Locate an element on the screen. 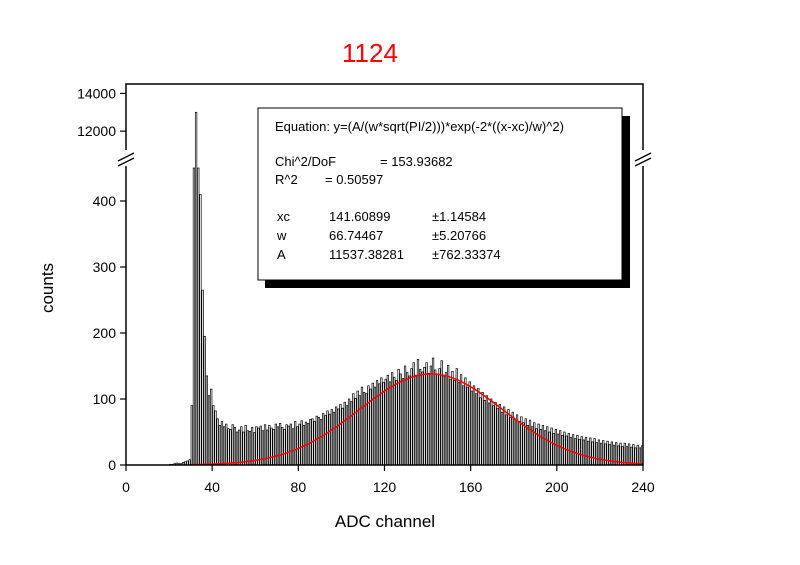 The height and width of the screenshot is (565, 800). chart-title: 1124 is located at coordinates (370, 53).